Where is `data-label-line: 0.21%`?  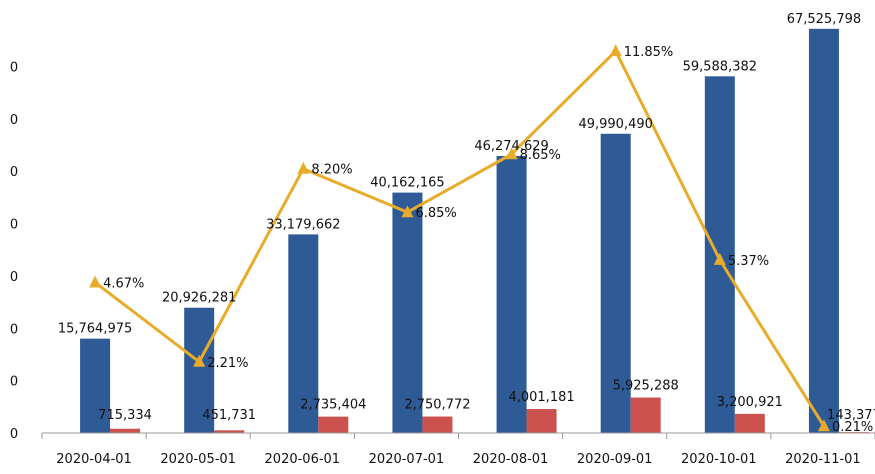
data-label-line: 0.21% is located at coordinates (852, 427).